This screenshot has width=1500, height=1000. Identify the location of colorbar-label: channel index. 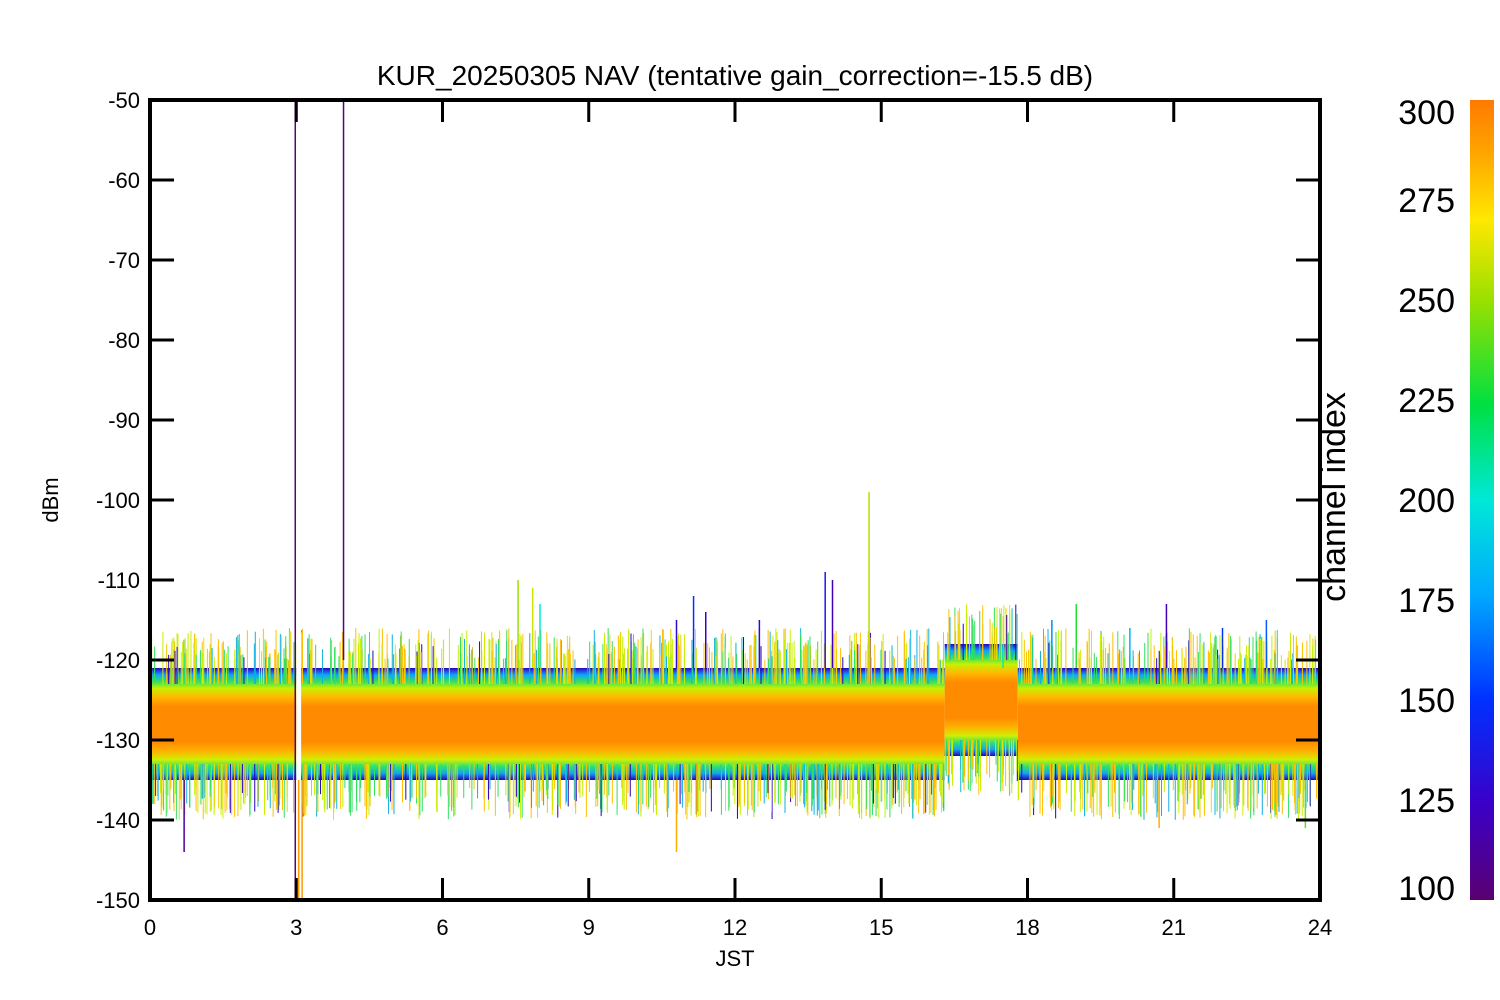
(1334, 497).